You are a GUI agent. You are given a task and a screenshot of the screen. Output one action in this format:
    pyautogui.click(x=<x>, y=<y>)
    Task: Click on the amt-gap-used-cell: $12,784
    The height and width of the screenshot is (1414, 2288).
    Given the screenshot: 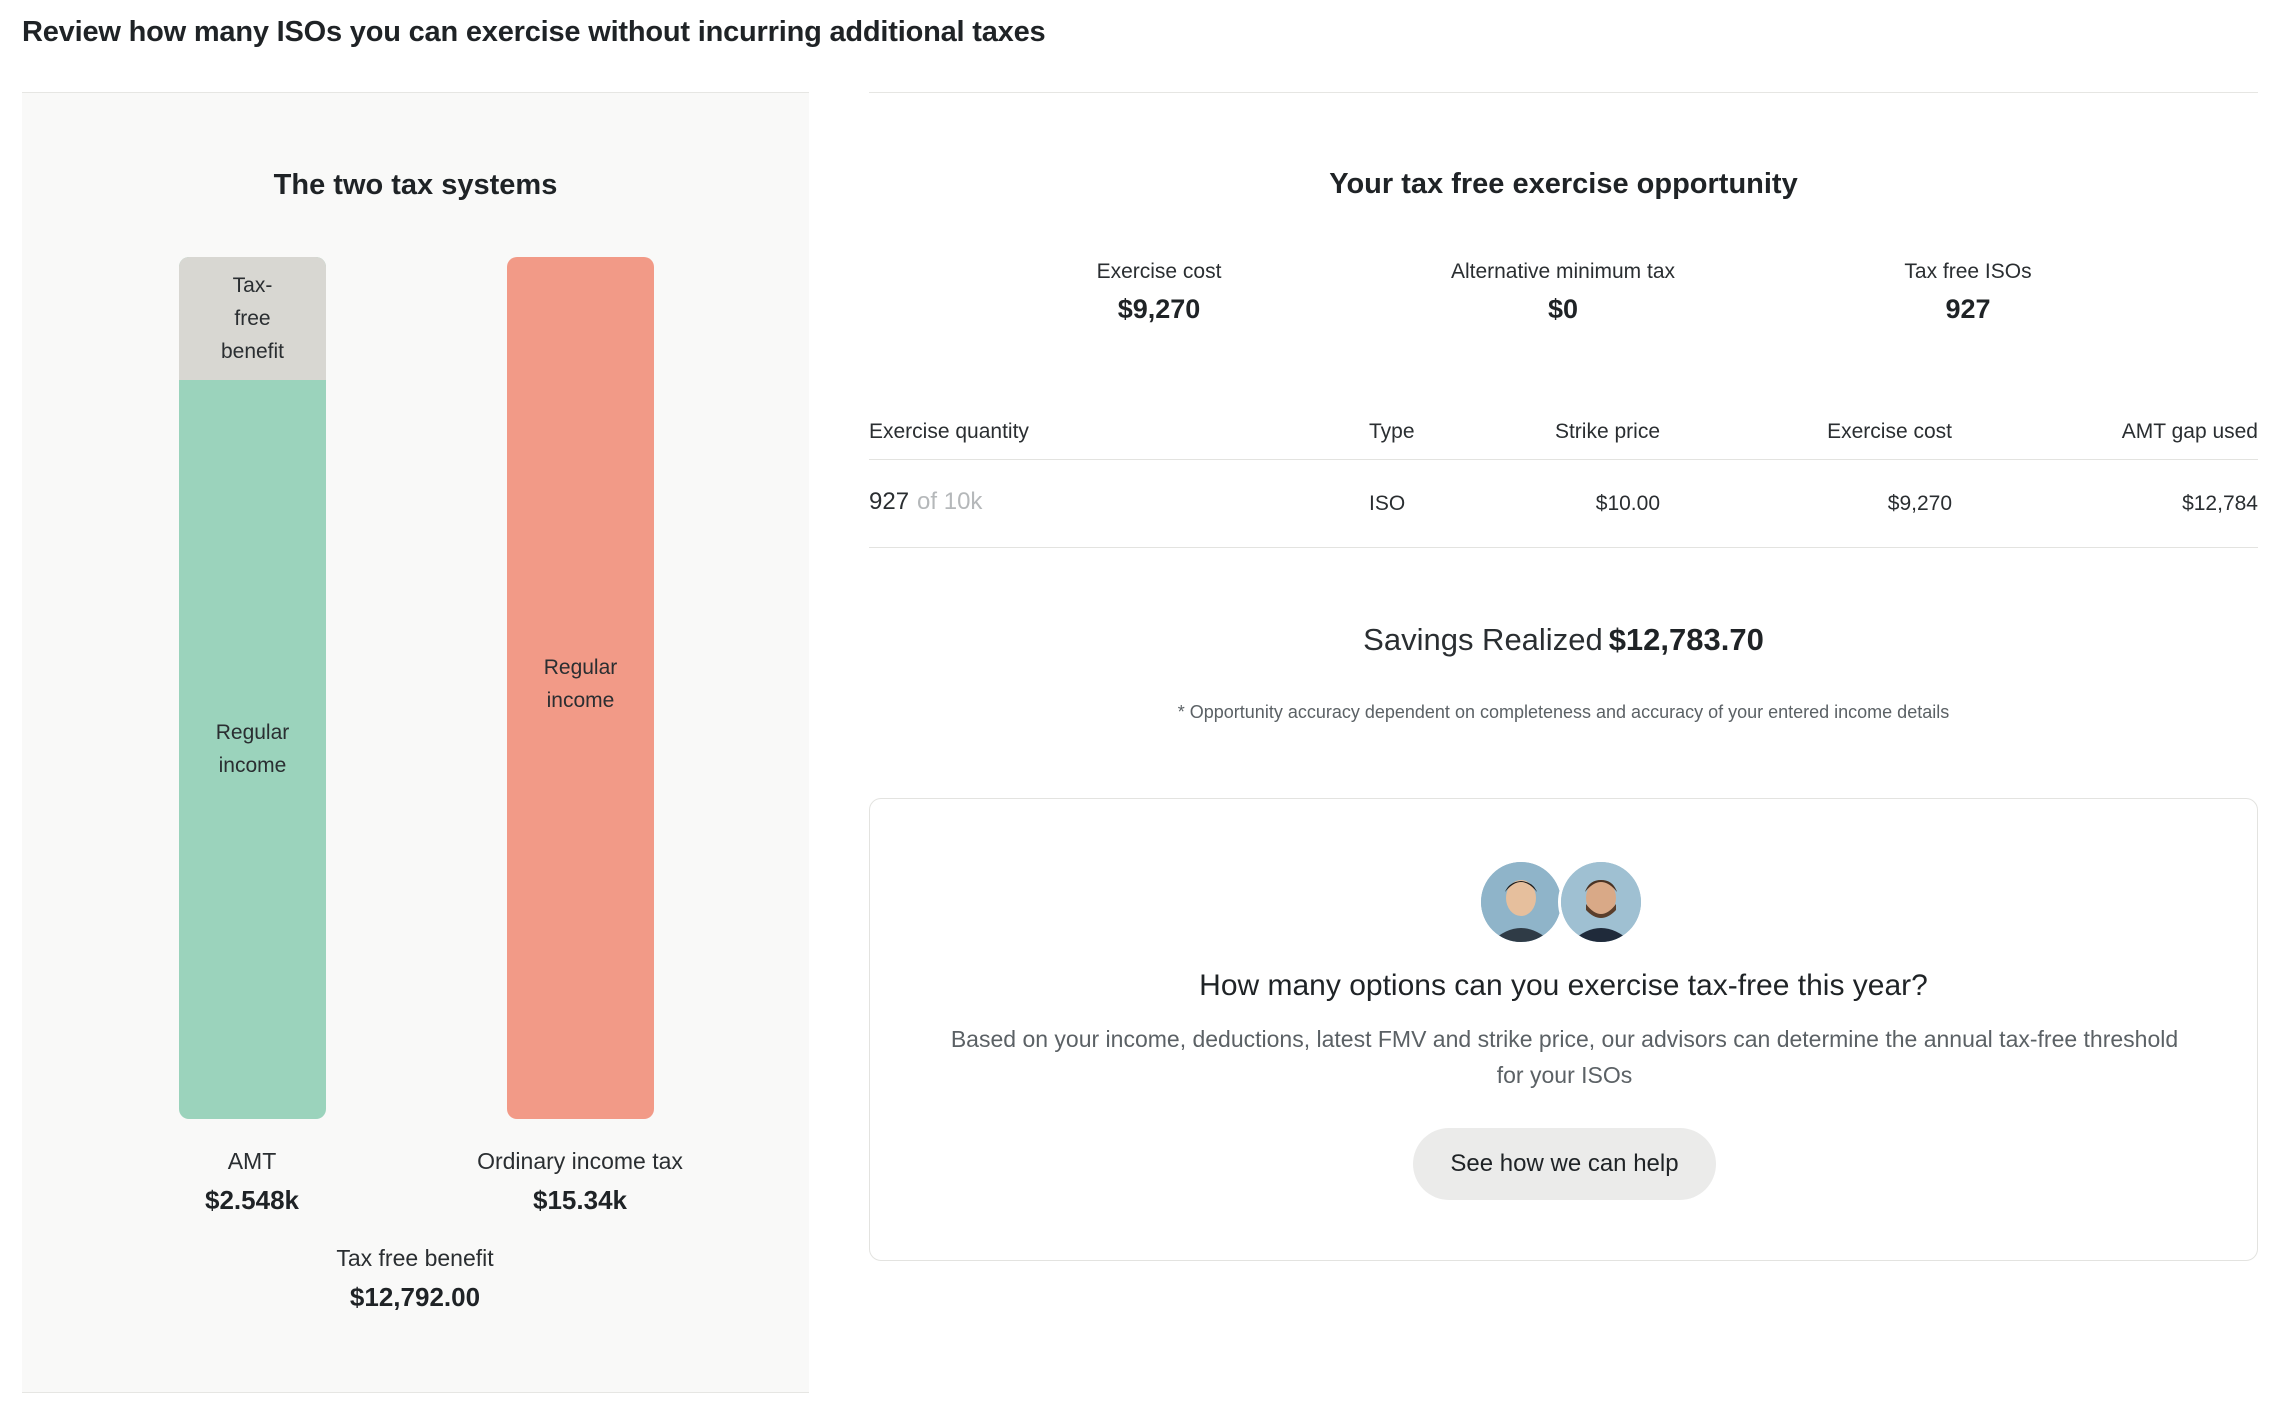 What is the action you would take?
    pyautogui.click(x=2220, y=503)
    